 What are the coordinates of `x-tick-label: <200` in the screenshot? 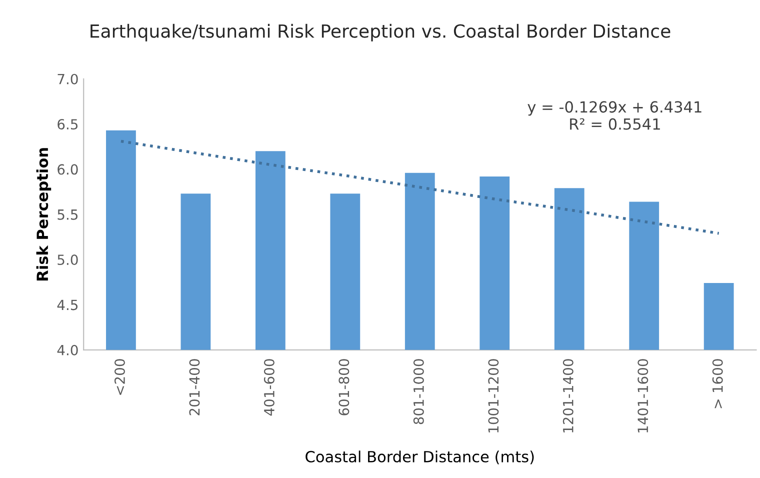 It's located at (119, 377).